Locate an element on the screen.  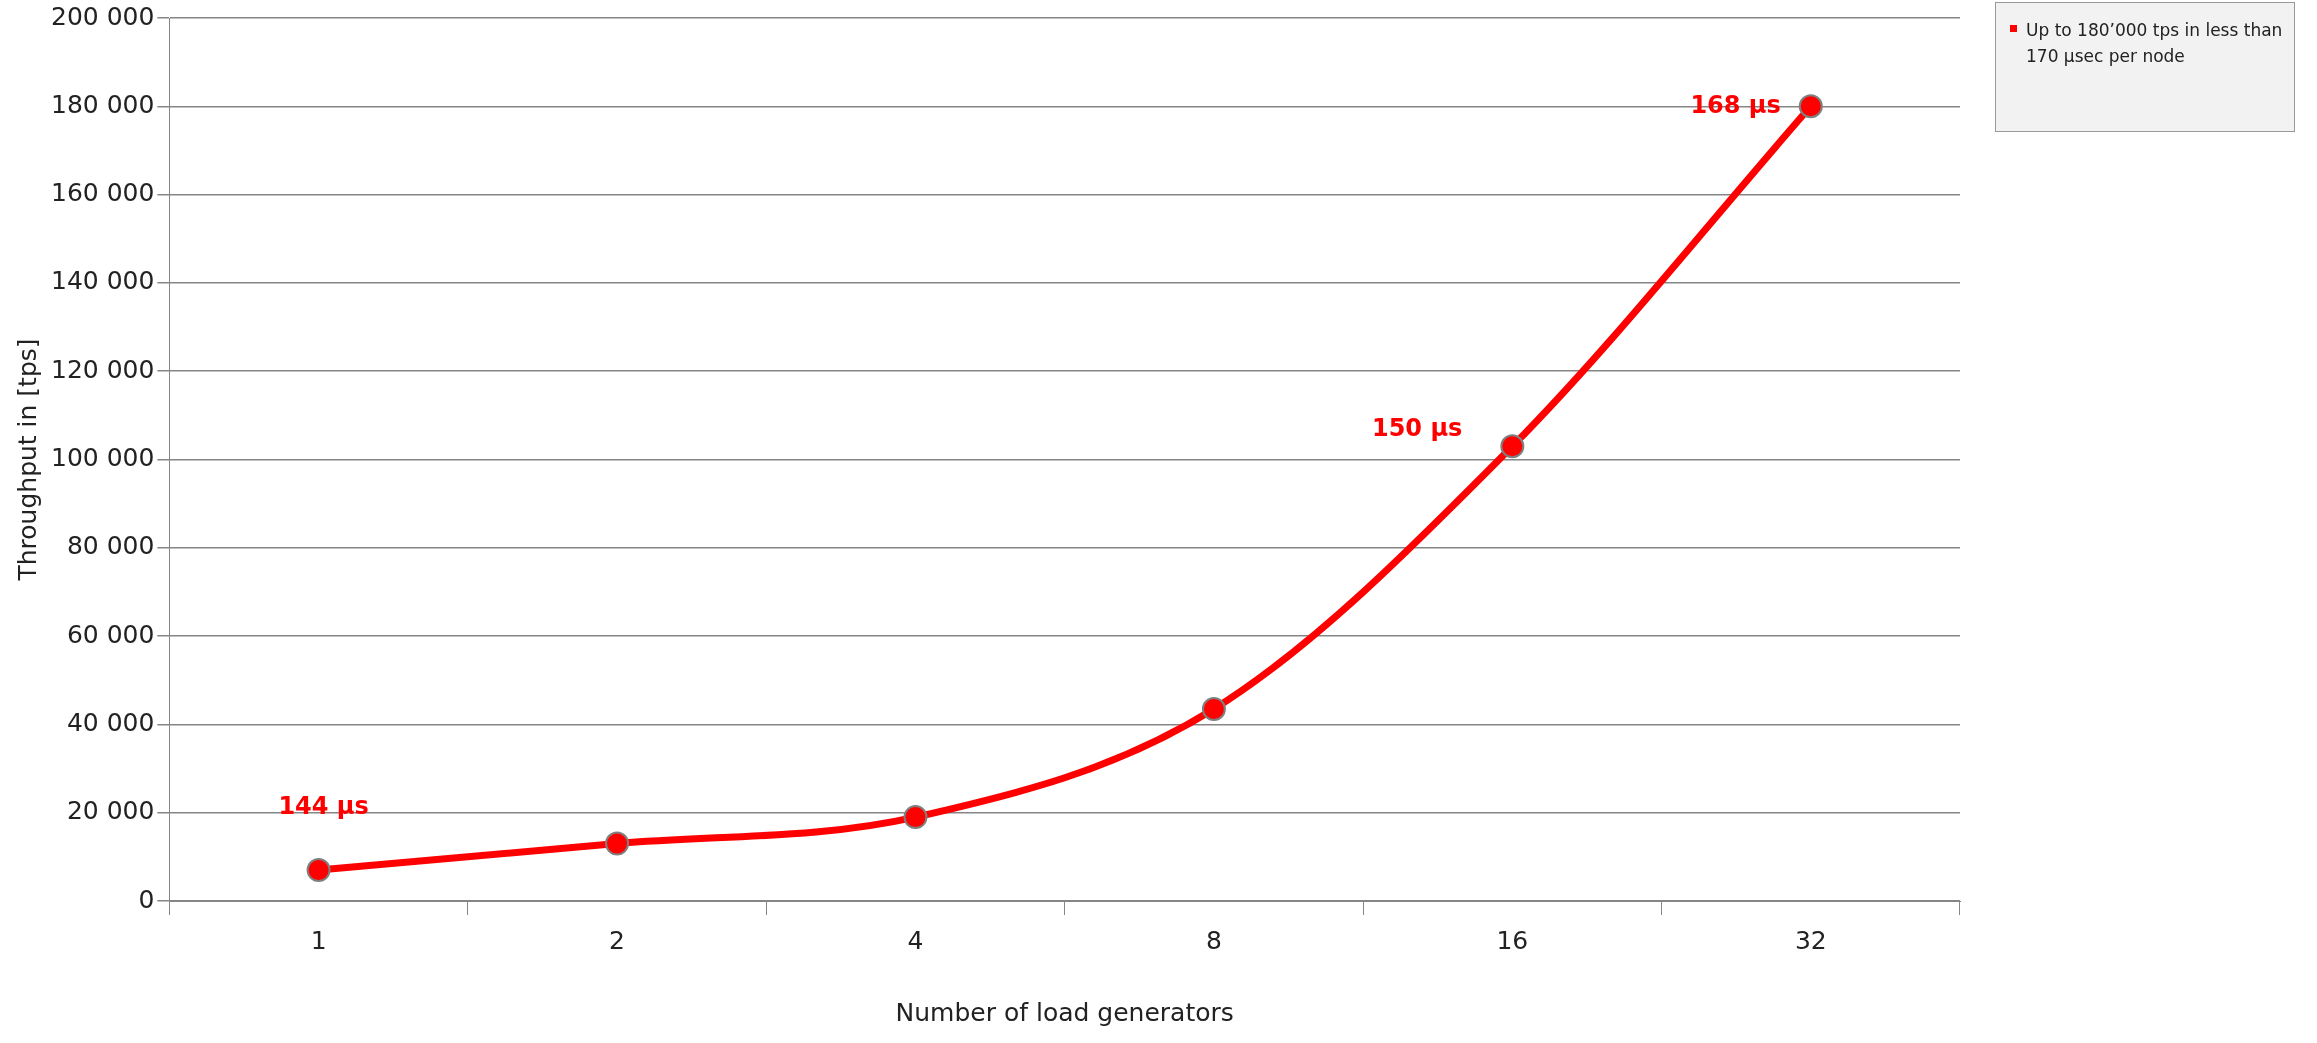
y-axis-title: Throughput in [tps] is located at coordinates (27, 460).